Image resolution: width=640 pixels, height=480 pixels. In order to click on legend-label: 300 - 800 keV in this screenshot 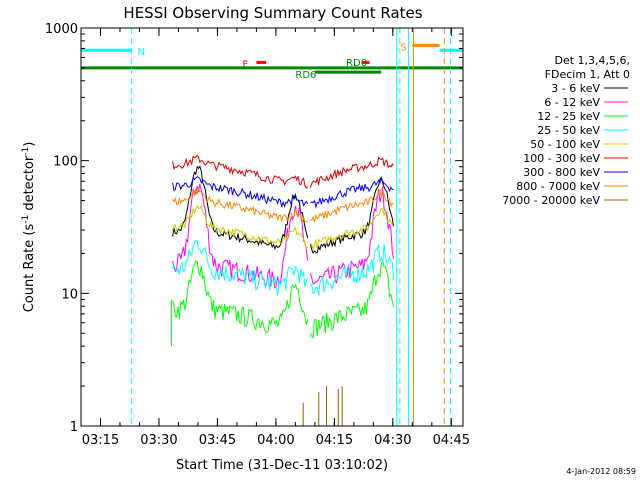, I will do `click(561, 172)`.